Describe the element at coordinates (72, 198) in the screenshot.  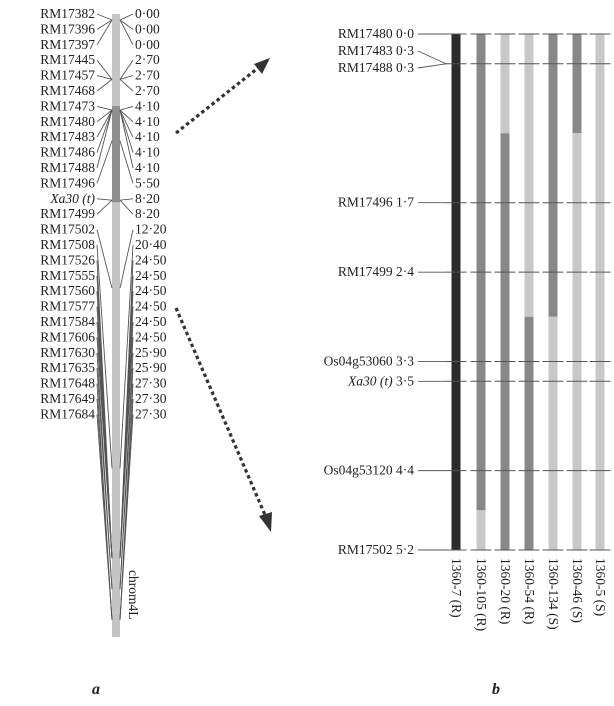
I see `marker-name: Xa30 (t)` at that location.